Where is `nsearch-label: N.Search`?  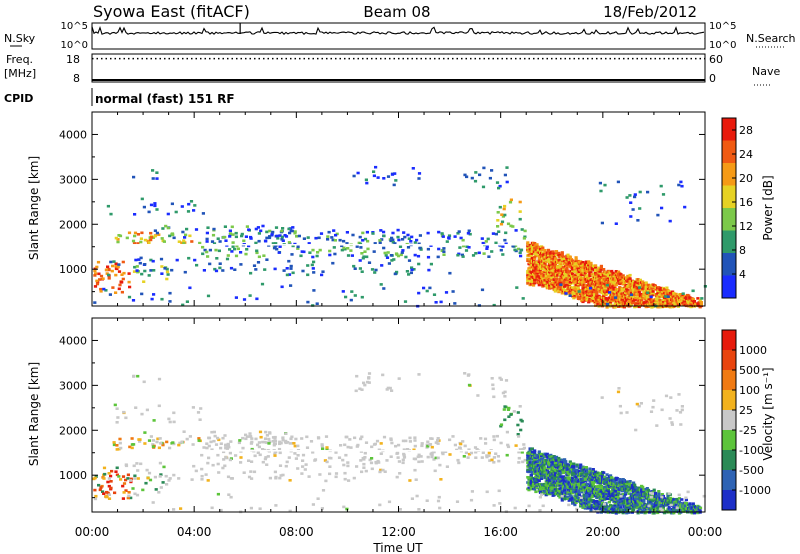 nsearch-label: N.Search is located at coordinates (771, 38).